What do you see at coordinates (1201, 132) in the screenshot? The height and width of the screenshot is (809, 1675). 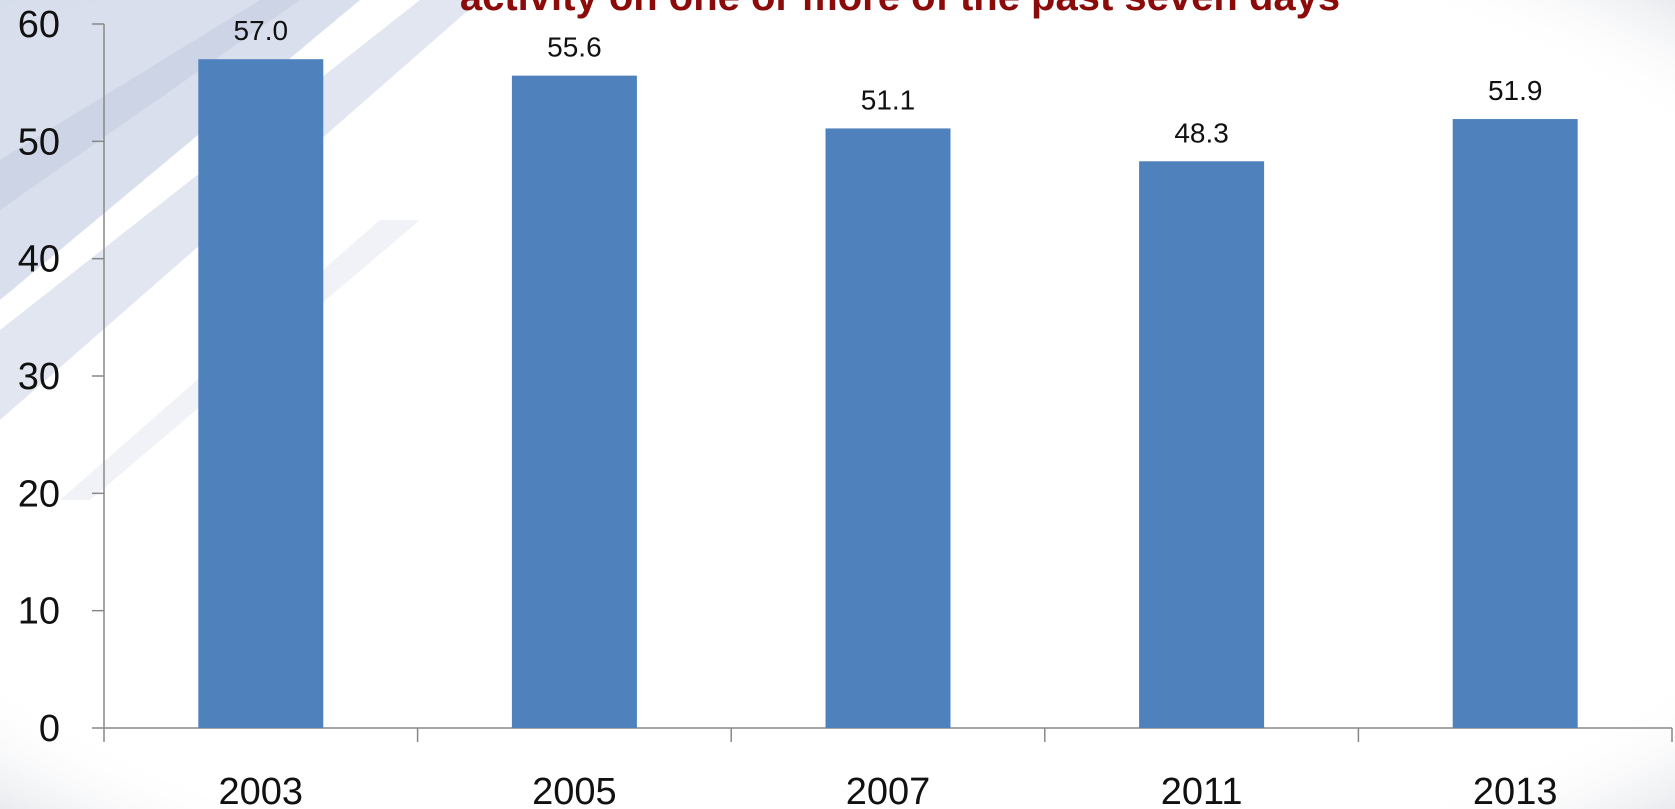 I see `data-label-2011: 48.3` at bounding box center [1201, 132].